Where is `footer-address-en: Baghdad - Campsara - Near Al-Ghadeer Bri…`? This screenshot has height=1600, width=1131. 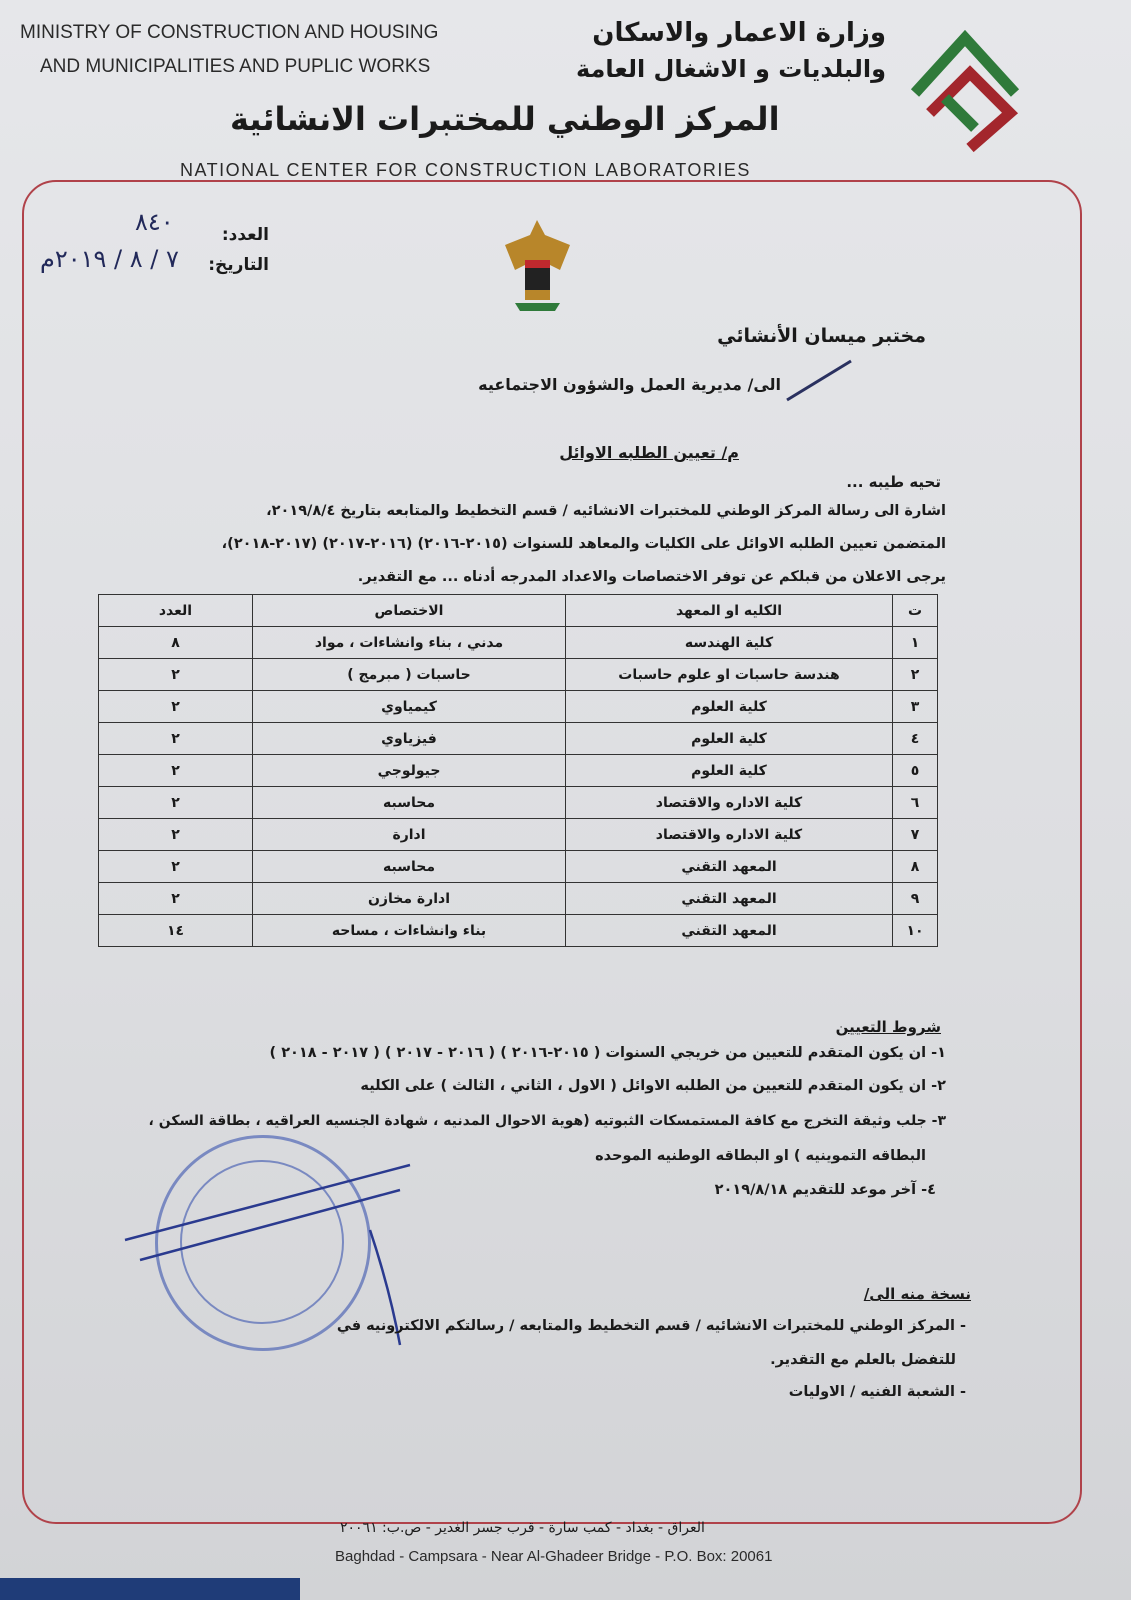 footer-address-en: Baghdad - Campsara - Near Al-Ghadeer Bri… is located at coordinates (554, 1556).